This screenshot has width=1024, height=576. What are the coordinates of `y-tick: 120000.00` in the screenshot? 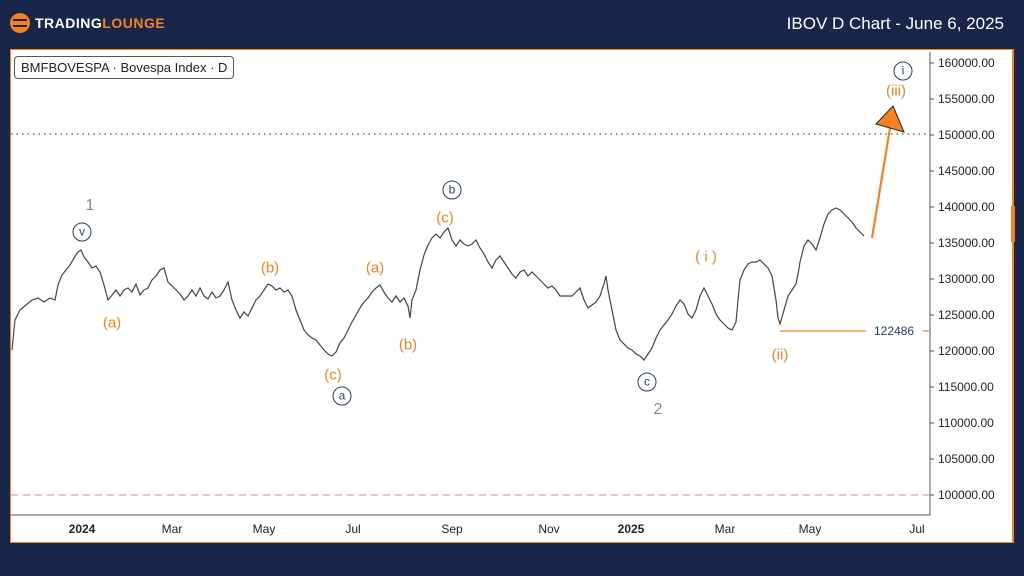 It's located at (966, 351).